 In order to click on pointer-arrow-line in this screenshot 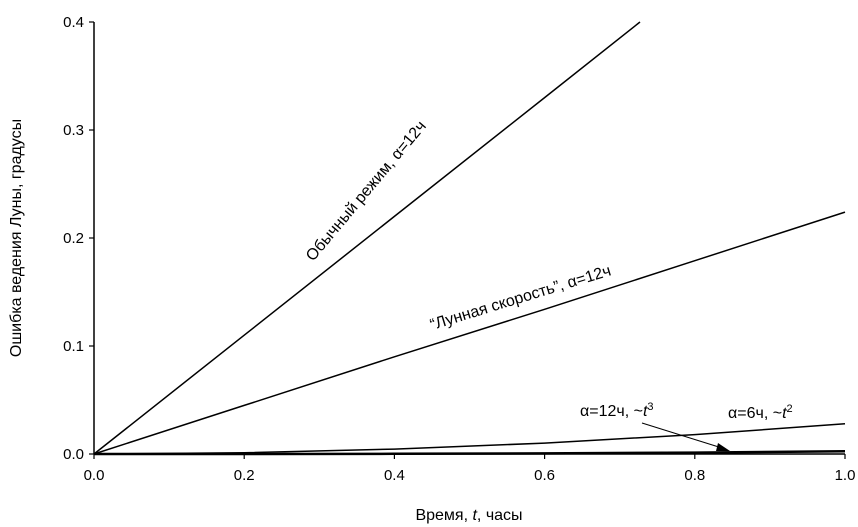, I will do `click(682, 435)`.